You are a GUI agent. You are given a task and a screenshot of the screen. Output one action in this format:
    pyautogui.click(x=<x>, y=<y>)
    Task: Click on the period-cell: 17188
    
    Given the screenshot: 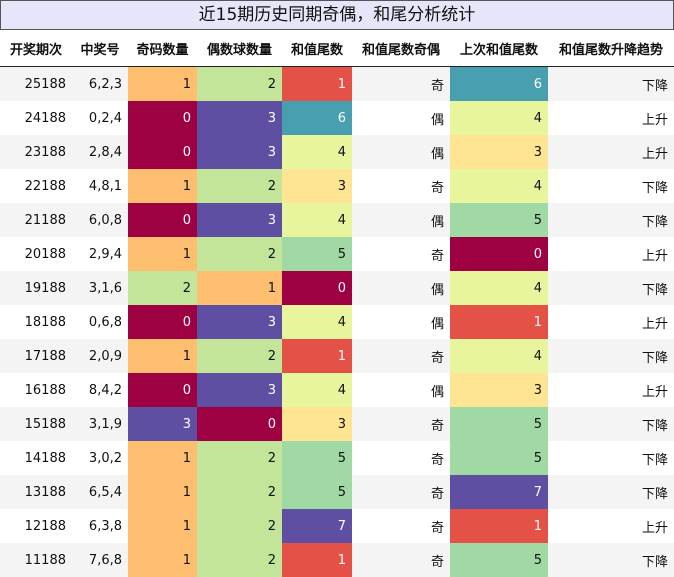 What is the action you would take?
    pyautogui.click(x=36, y=356)
    